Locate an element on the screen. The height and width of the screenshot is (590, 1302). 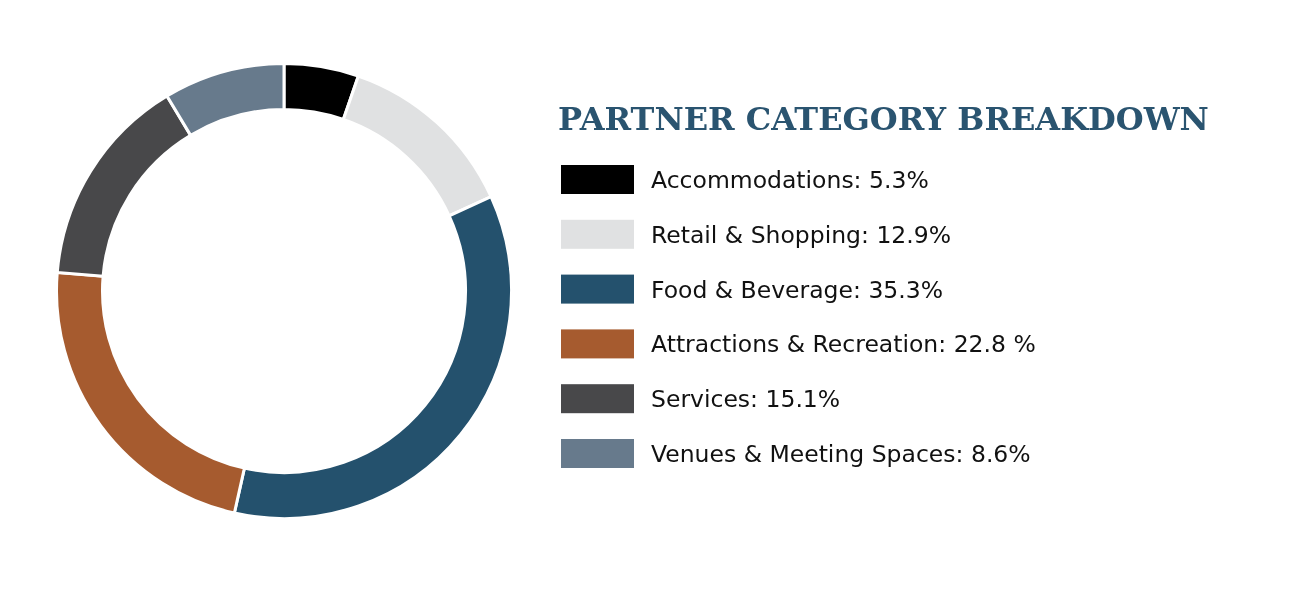
legend-label: Food & Beverage: 35.3% is located at coordinates (797, 289).